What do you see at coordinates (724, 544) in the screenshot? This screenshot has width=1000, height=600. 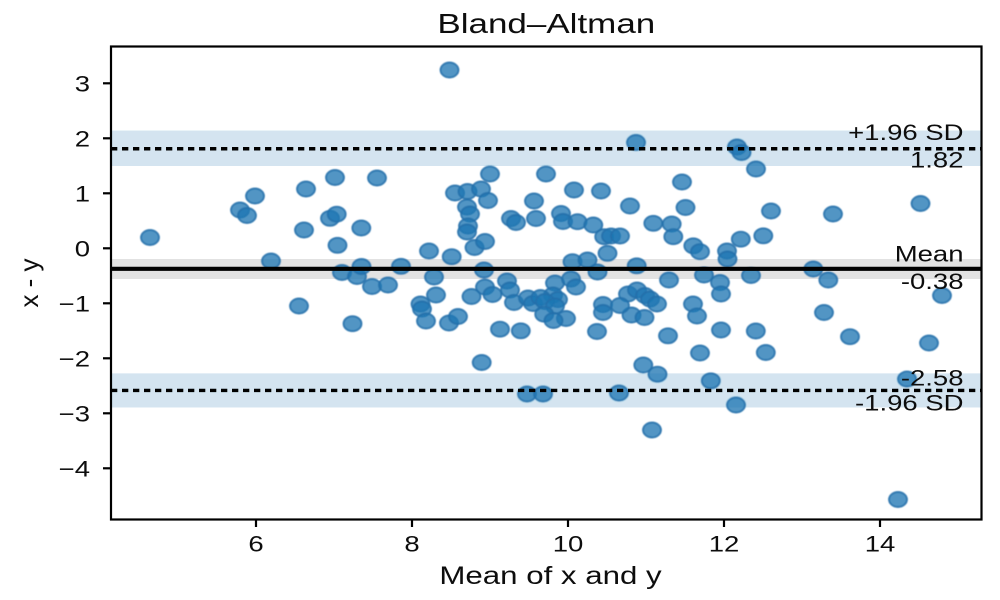 I see `svg-text: 12` at bounding box center [724, 544].